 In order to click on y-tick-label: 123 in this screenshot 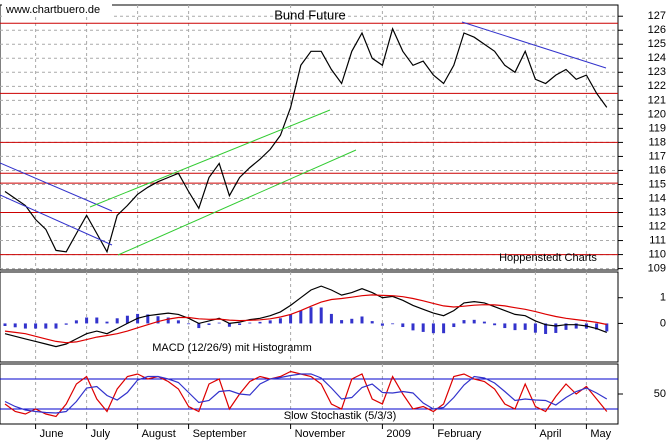, I will do `click(657, 72)`.